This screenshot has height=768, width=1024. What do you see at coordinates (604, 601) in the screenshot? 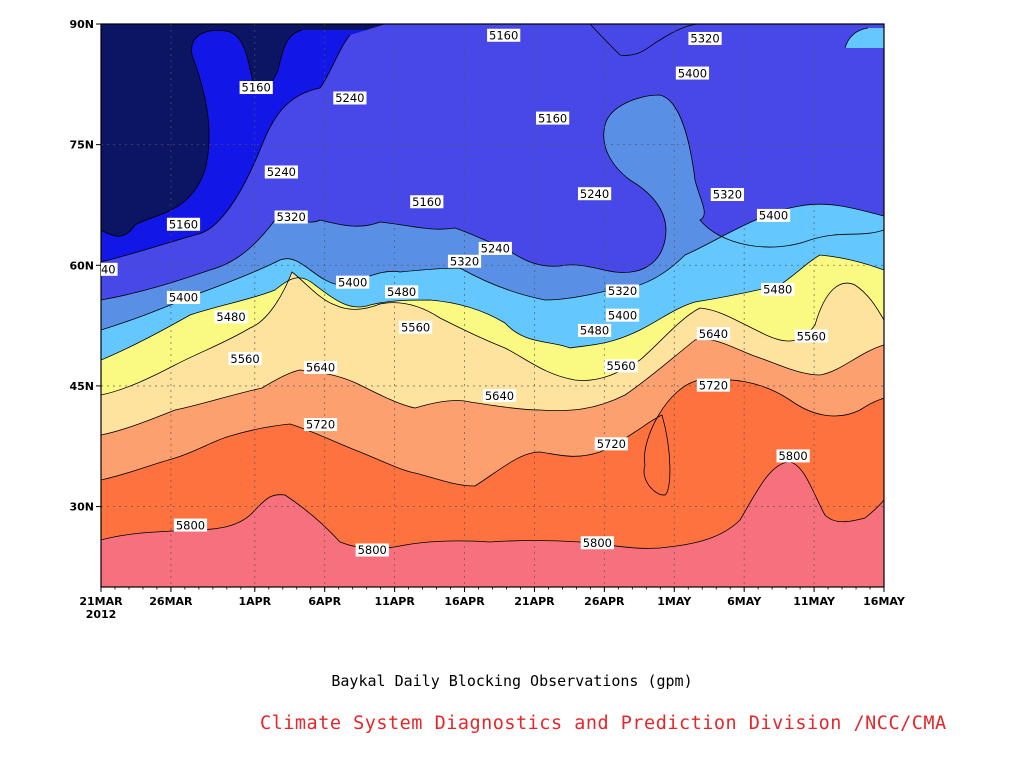
I see `x-tick-label: 26APR` at bounding box center [604, 601].